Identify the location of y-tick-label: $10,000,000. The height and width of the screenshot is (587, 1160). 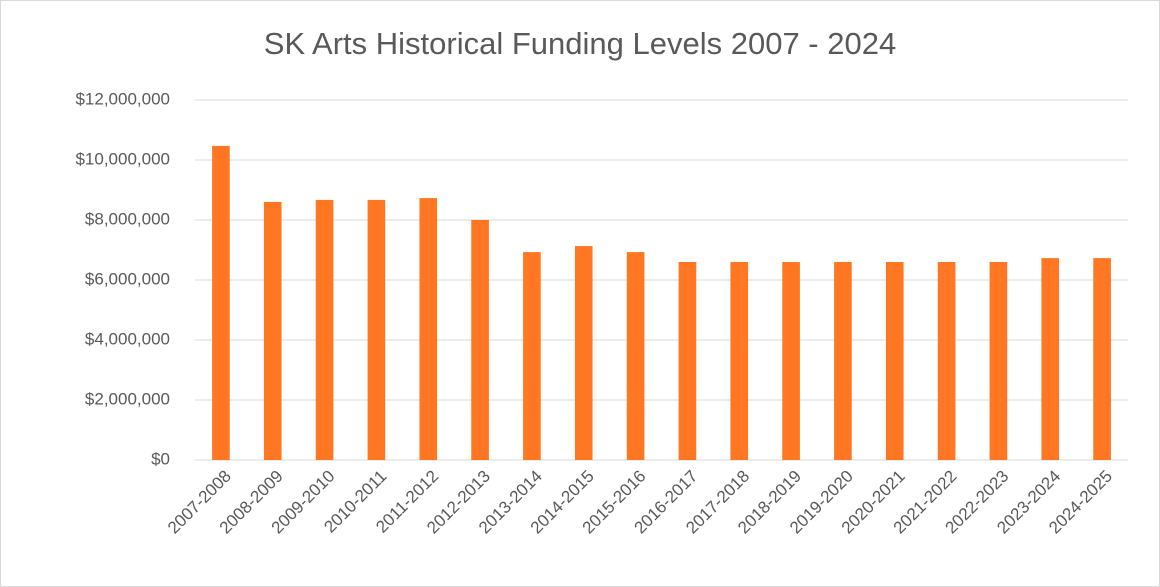
(122, 158).